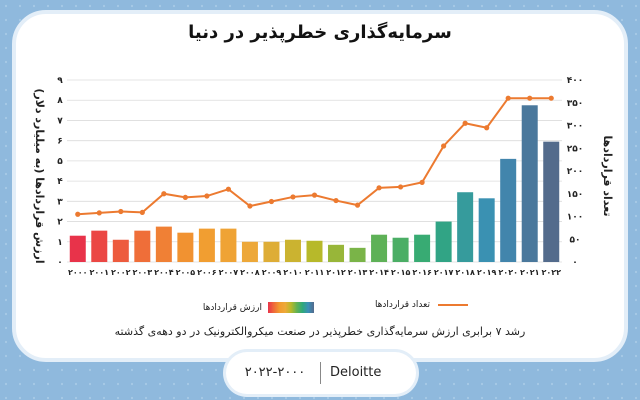  I want to click on x-tick-label: ۲۰۰۷, so click(229, 272).